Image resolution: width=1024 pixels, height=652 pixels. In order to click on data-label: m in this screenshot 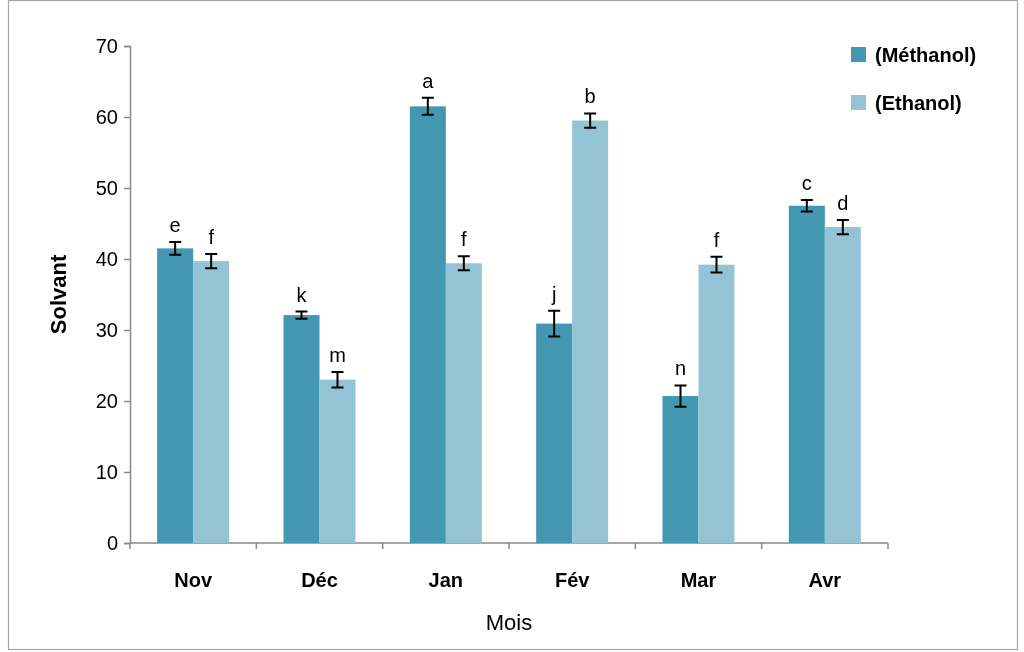, I will do `click(337, 354)`.